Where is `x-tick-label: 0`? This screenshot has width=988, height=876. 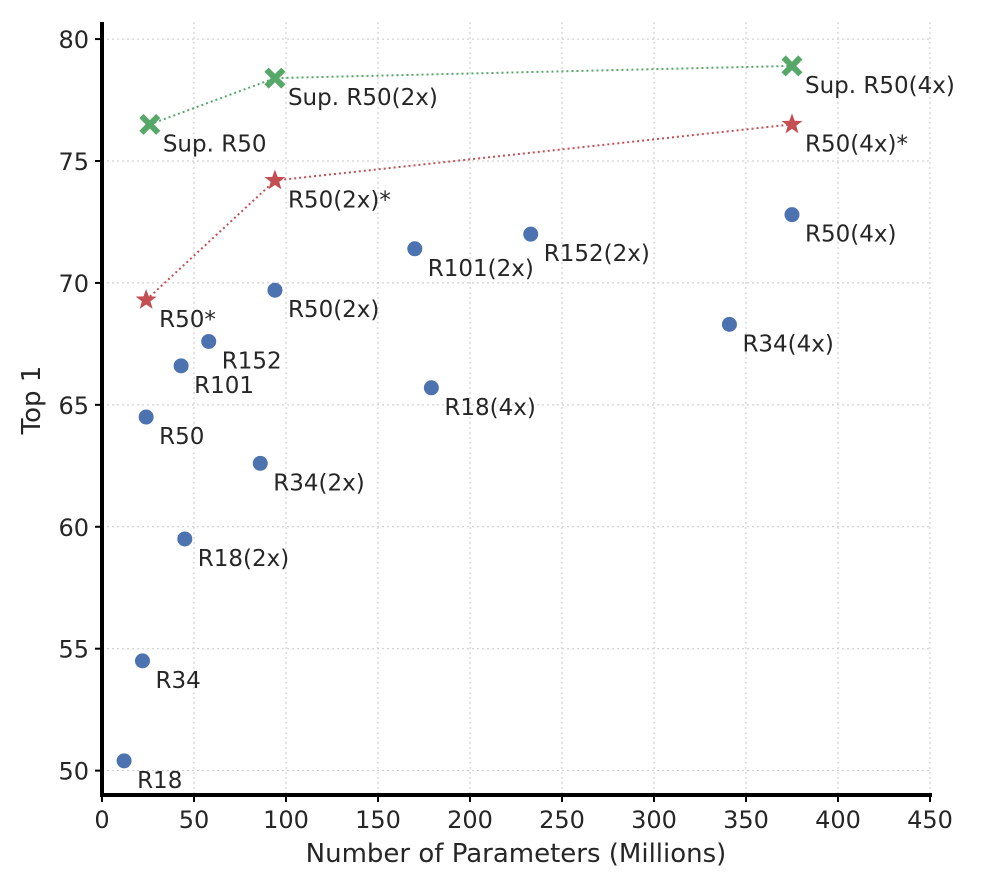 x-tick-label: 0 is located at coordinates (101, 820).